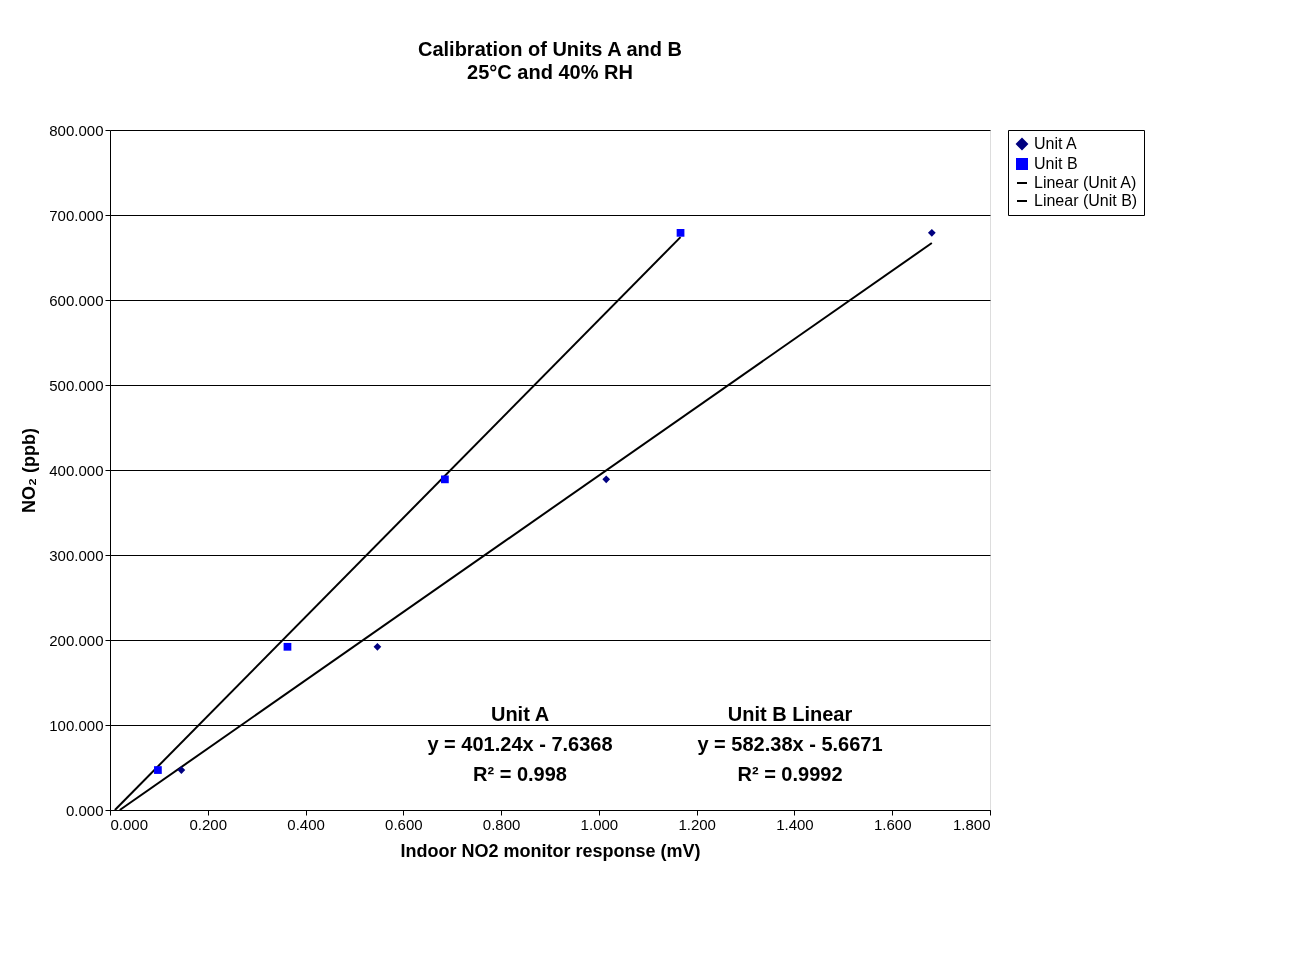 Image resolution: width=1296 pixels, height=979 pixels. What do you see at coordinates (84, 810) in the screenshot?
I see `y-tick-label: 0.000` at bounding box center [84, 810].